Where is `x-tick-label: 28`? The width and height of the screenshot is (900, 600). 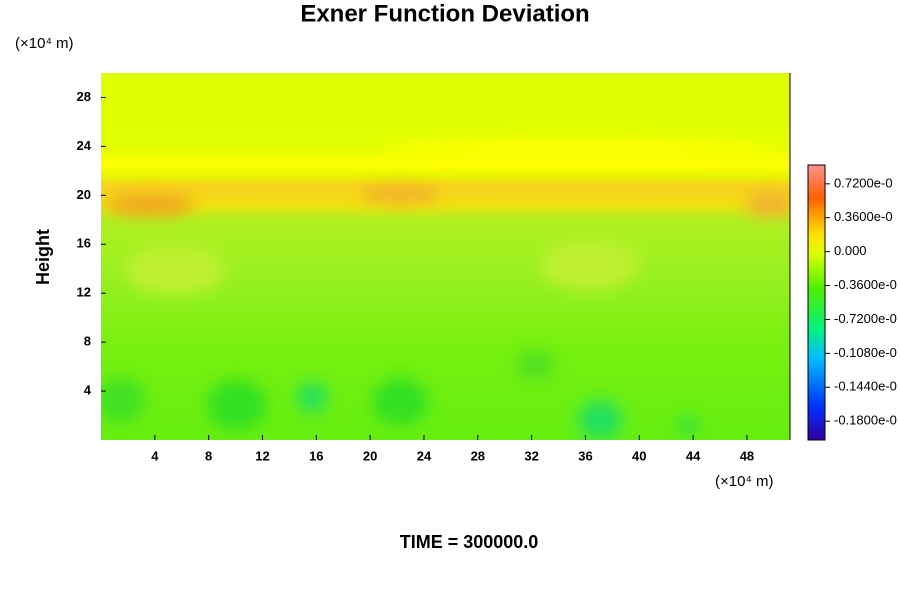 x-tick-label: 28 is located at coordinates (478, 455).